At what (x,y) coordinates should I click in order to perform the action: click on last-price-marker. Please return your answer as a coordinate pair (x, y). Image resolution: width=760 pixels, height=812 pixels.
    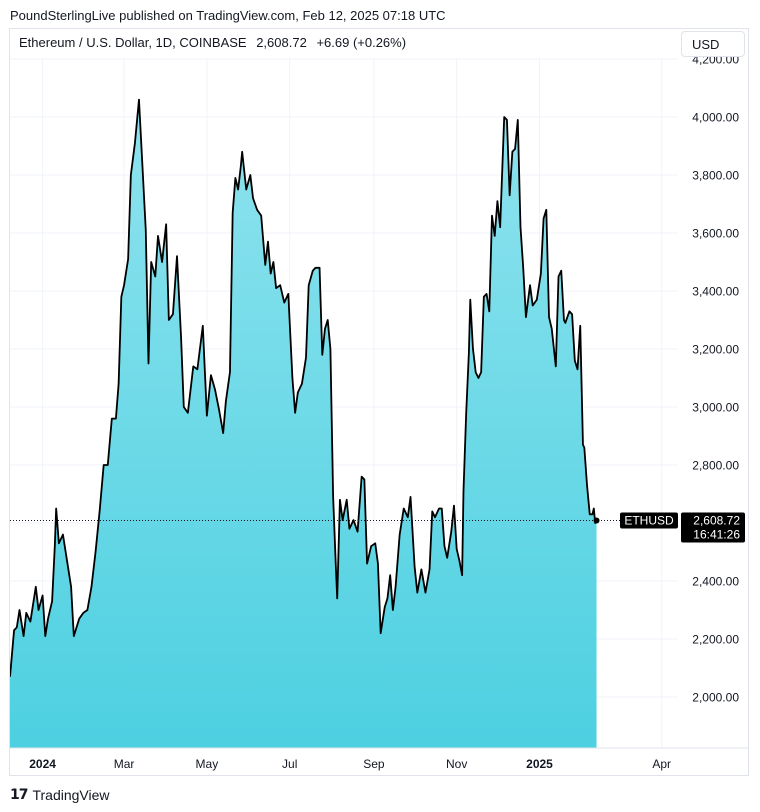
    Looking at the image, I should click on (596, 520).